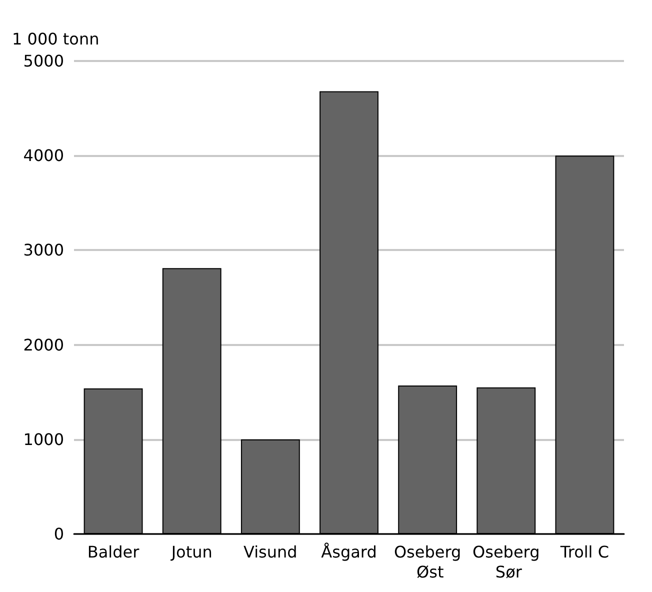 The width and height of the screenshot is (652, 592). Describe the element at coordinates (43, 439) in the screenshot. I see `y-tick-label: 1000` at that location.